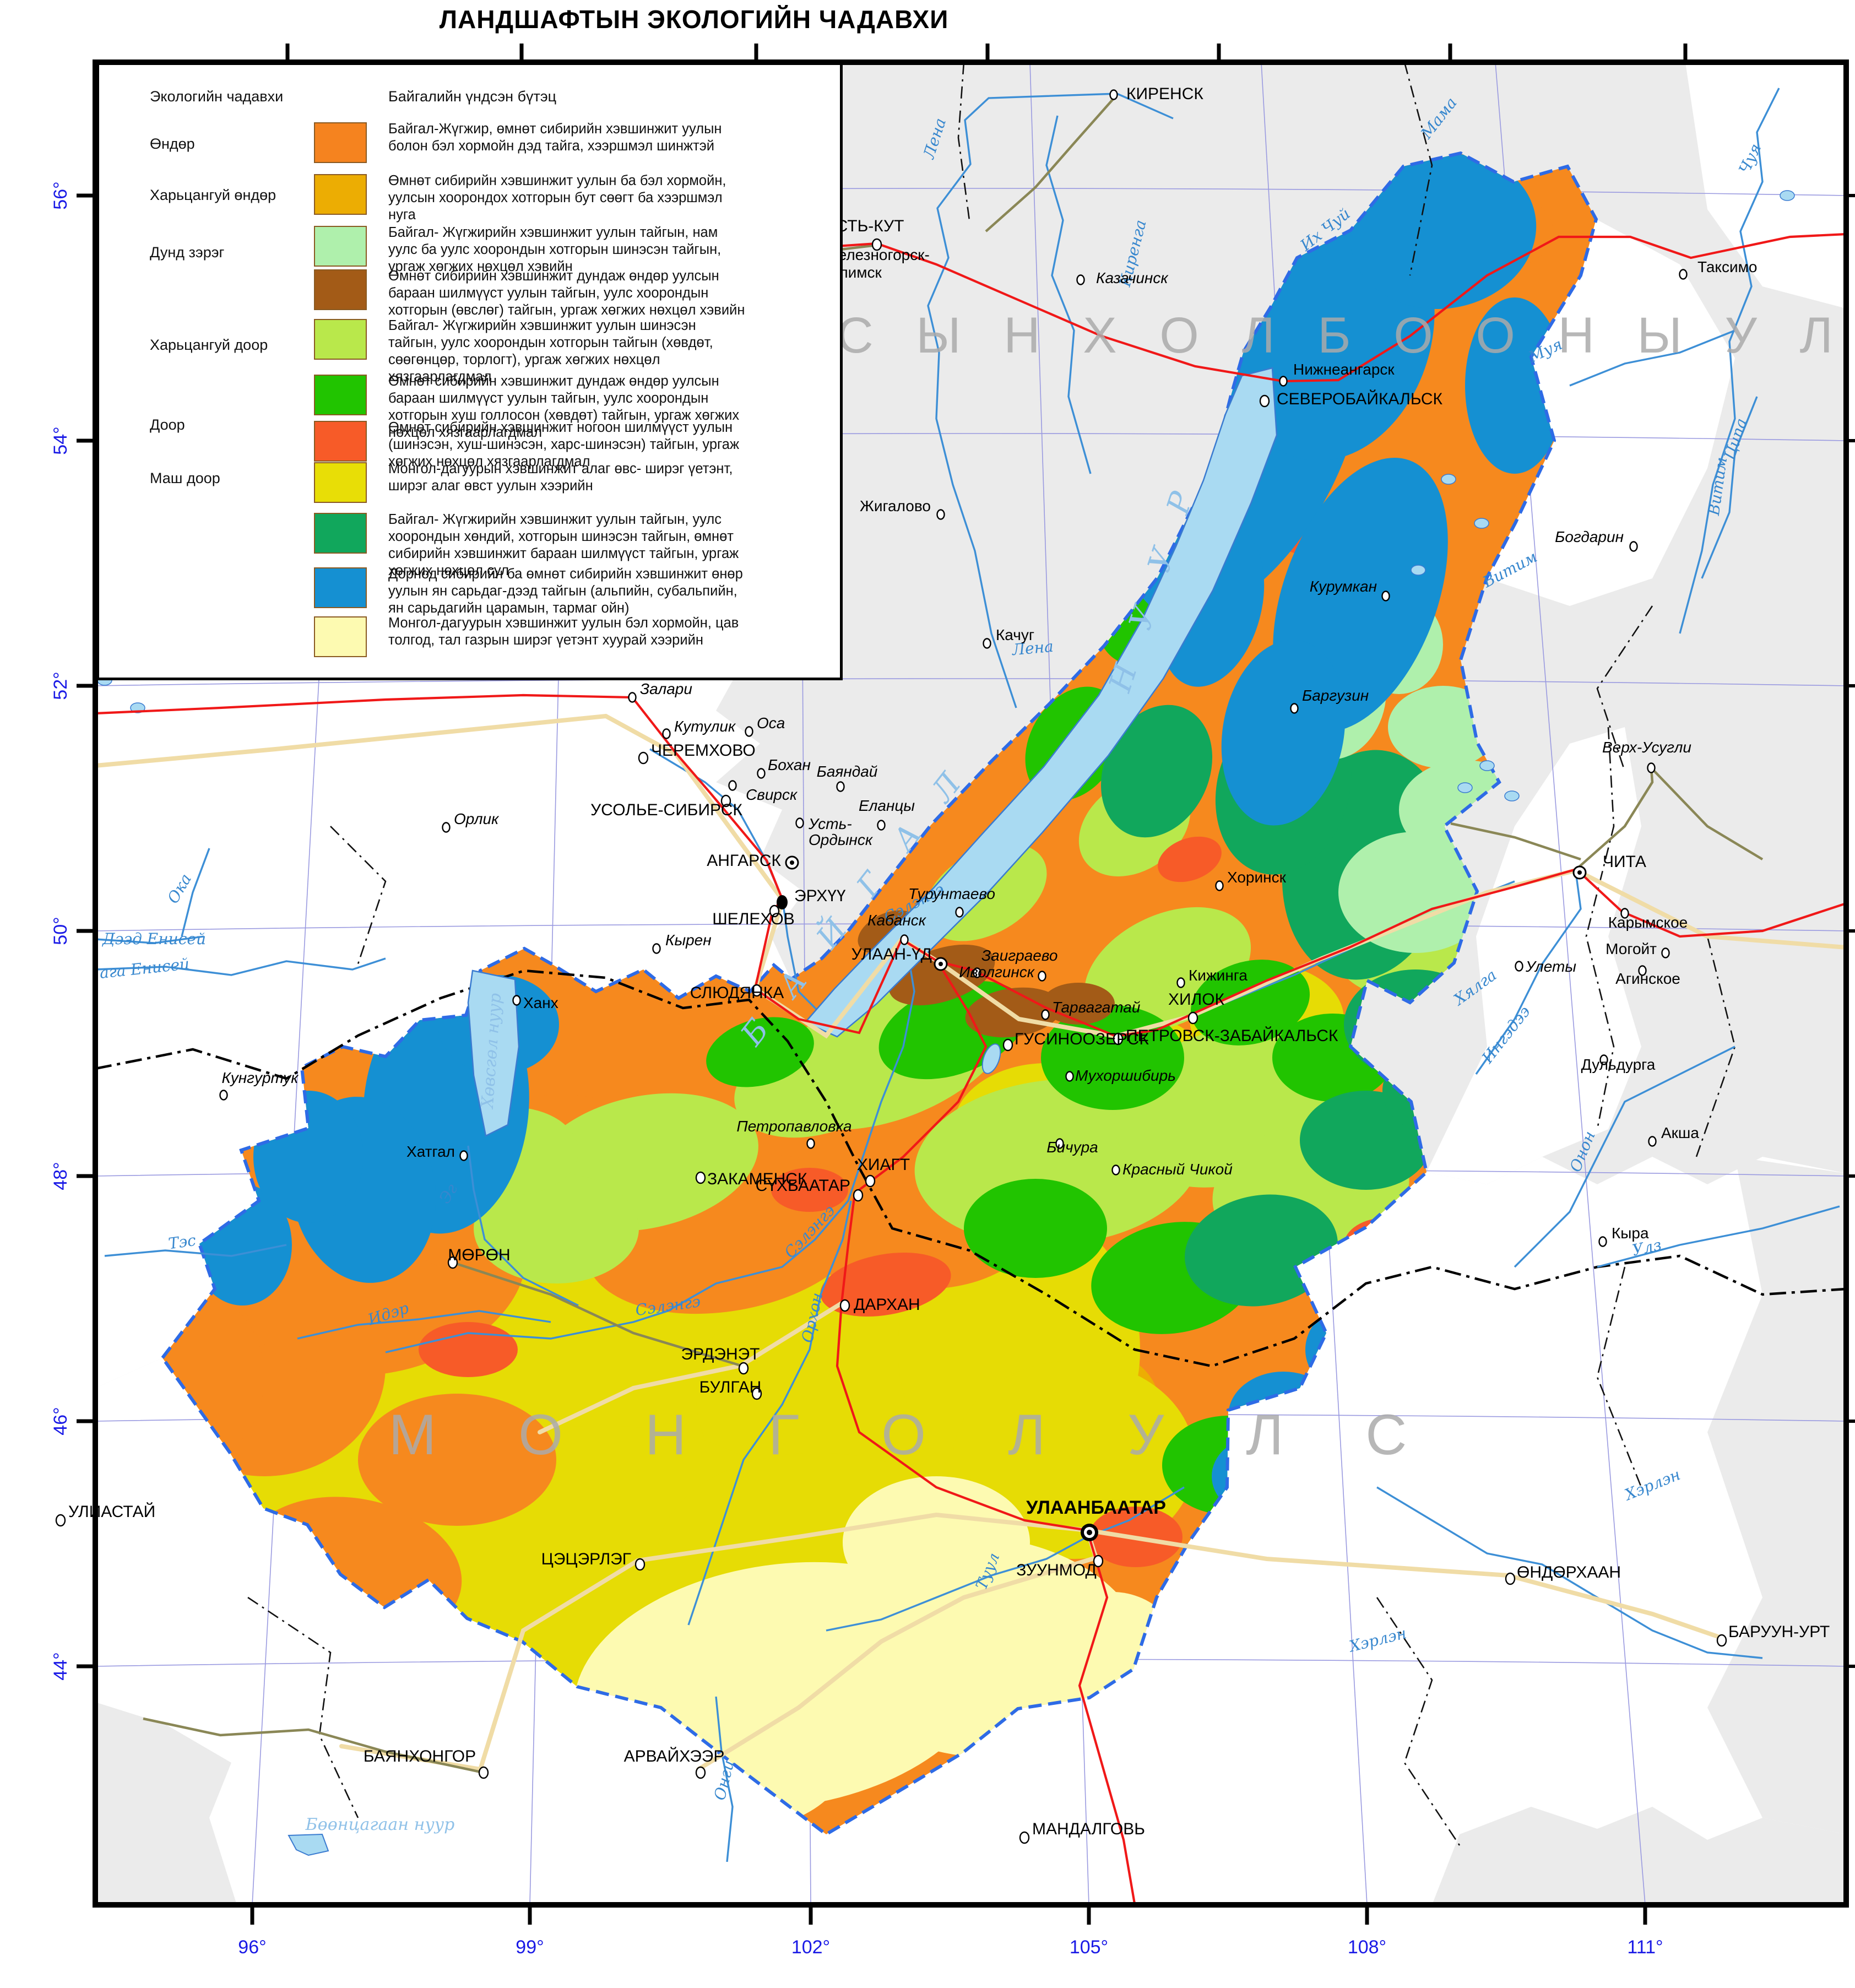 Image resolution: width=1855 pixels, height=1988 pixels. I want to click on city-label-КИРЕНСК: КИРЕНСК, so click(1165, 94).